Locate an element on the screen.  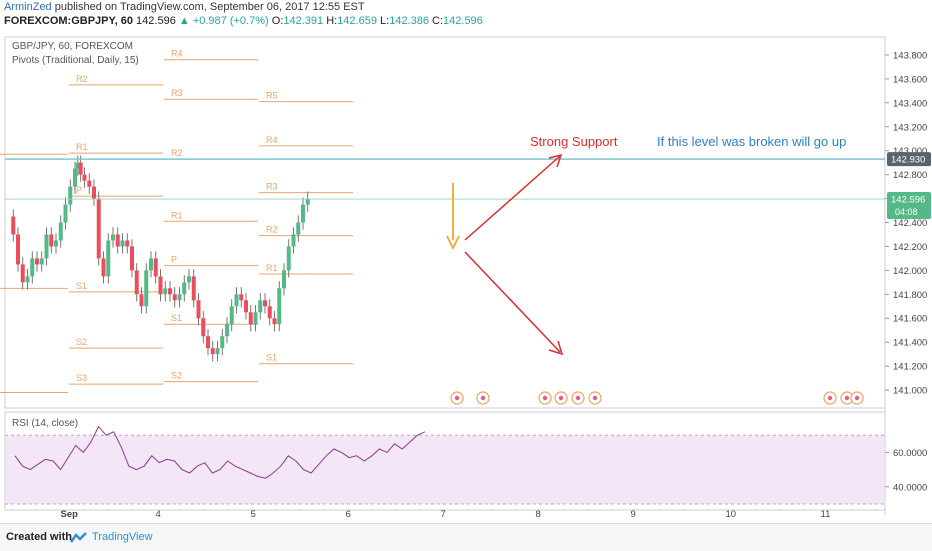
last-price-countdown: 04:08 is located at coordinates (906, 212).